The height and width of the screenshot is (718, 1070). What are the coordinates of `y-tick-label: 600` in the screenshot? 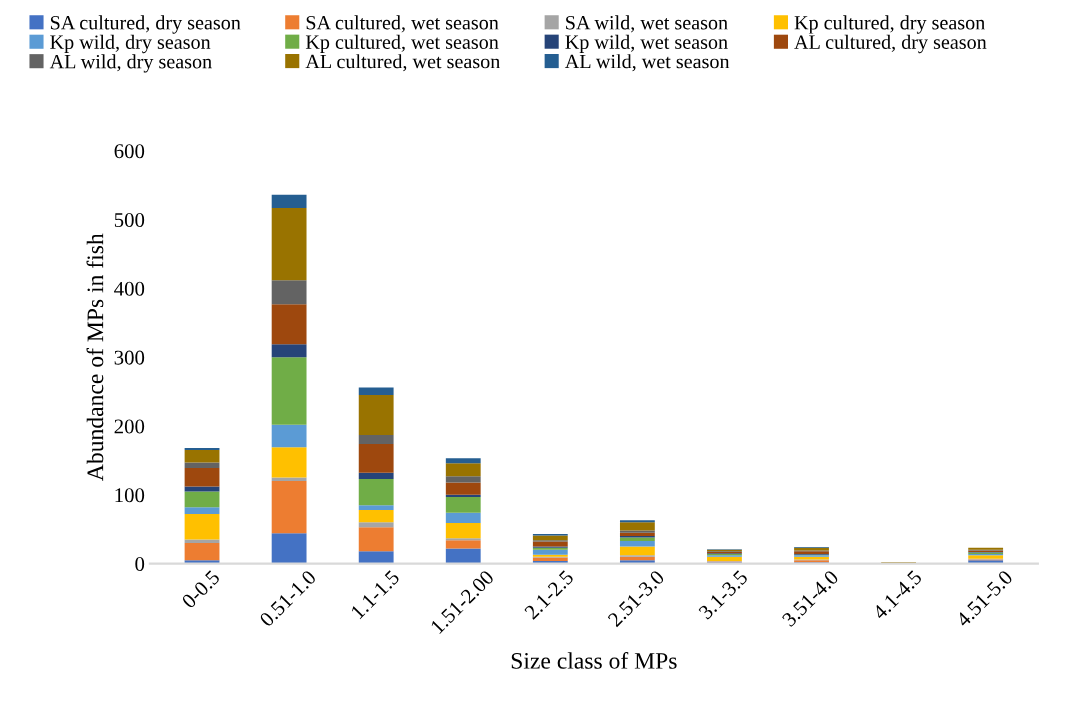 It's located at (129, 151).